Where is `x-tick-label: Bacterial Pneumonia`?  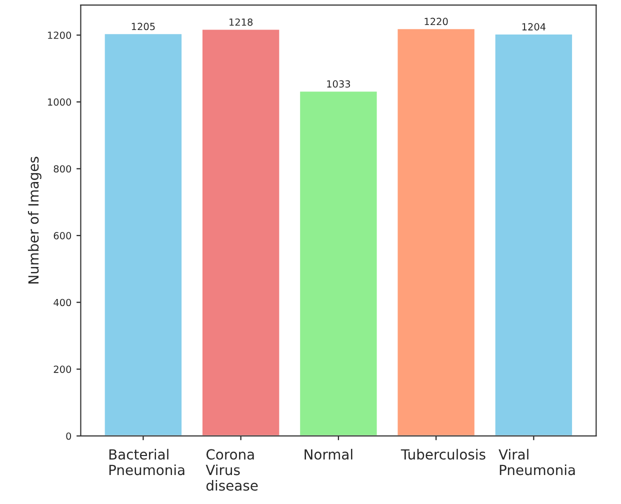
x-tick-label: Bacterial Pneumonia is located at coordinates (146, 462).